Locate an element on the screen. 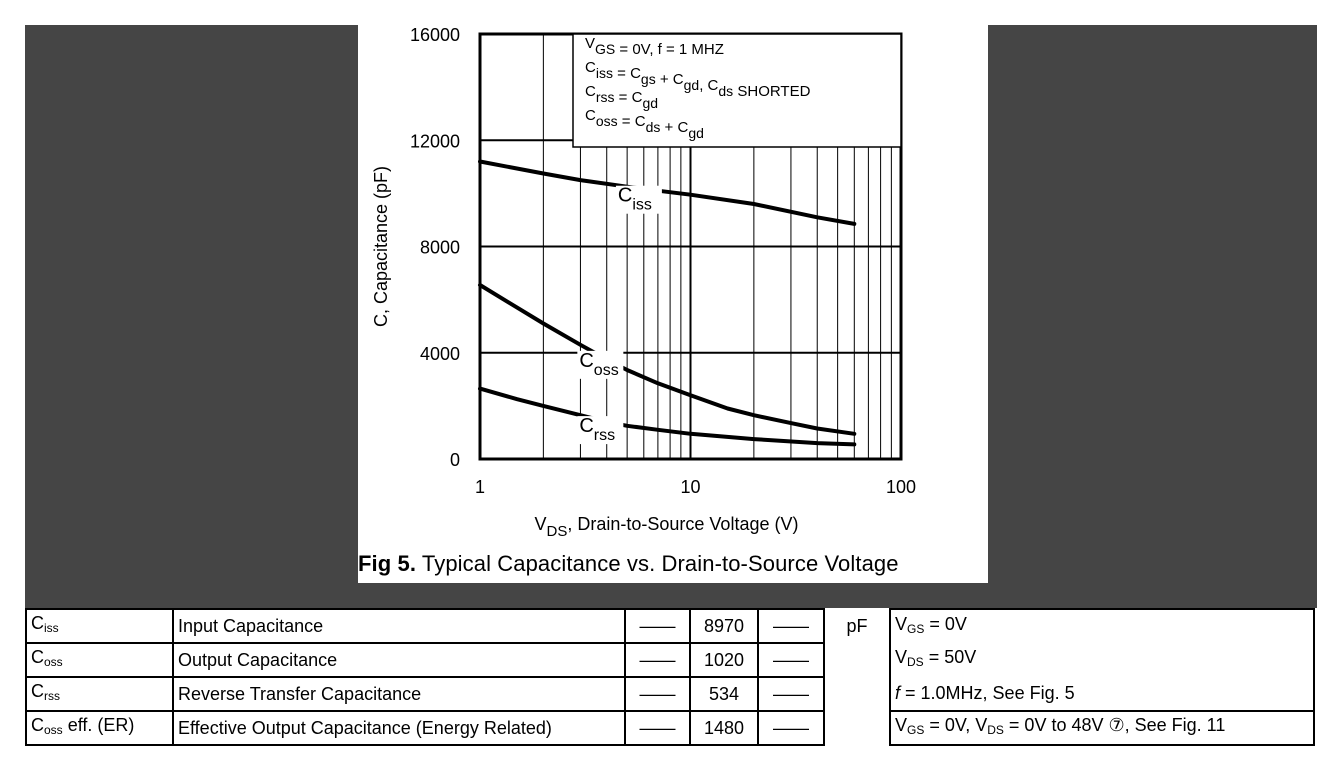 This screenshot has width=1342, height=759. symbol-cell: Coss is located at coordinates (99, 660).